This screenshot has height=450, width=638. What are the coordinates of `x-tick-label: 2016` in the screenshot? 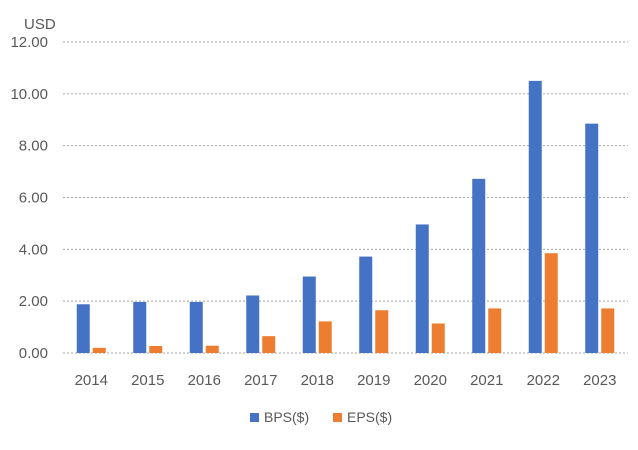 It's located at (204, 380).